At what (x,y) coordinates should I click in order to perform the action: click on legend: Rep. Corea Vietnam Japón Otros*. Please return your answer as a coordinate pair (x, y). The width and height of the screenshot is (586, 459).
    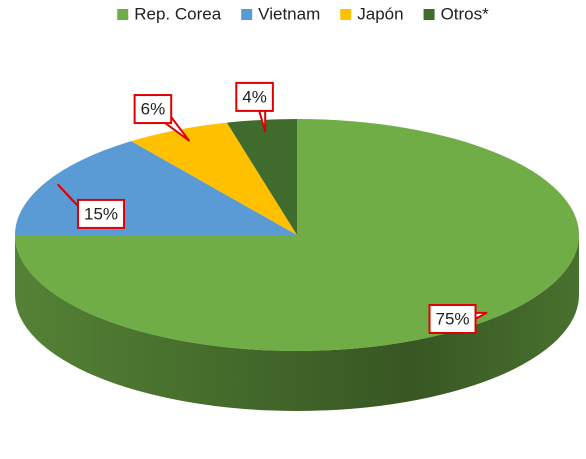
    Looking at the image, I should click on (303, 13).